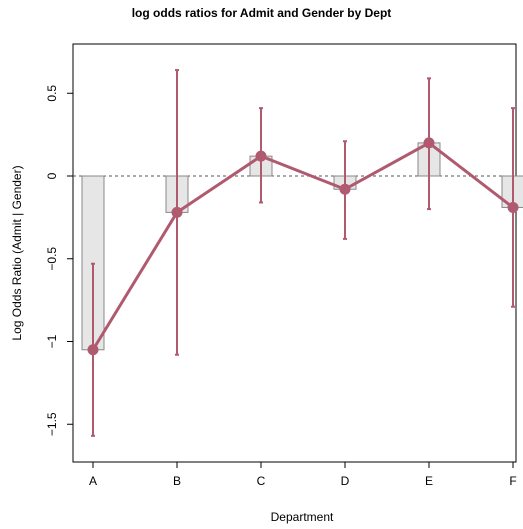  What do you see at coordinates (52, 259) in the screenshot?
I see `y-tick-label: −0.5` at bounding box center [52, 259].